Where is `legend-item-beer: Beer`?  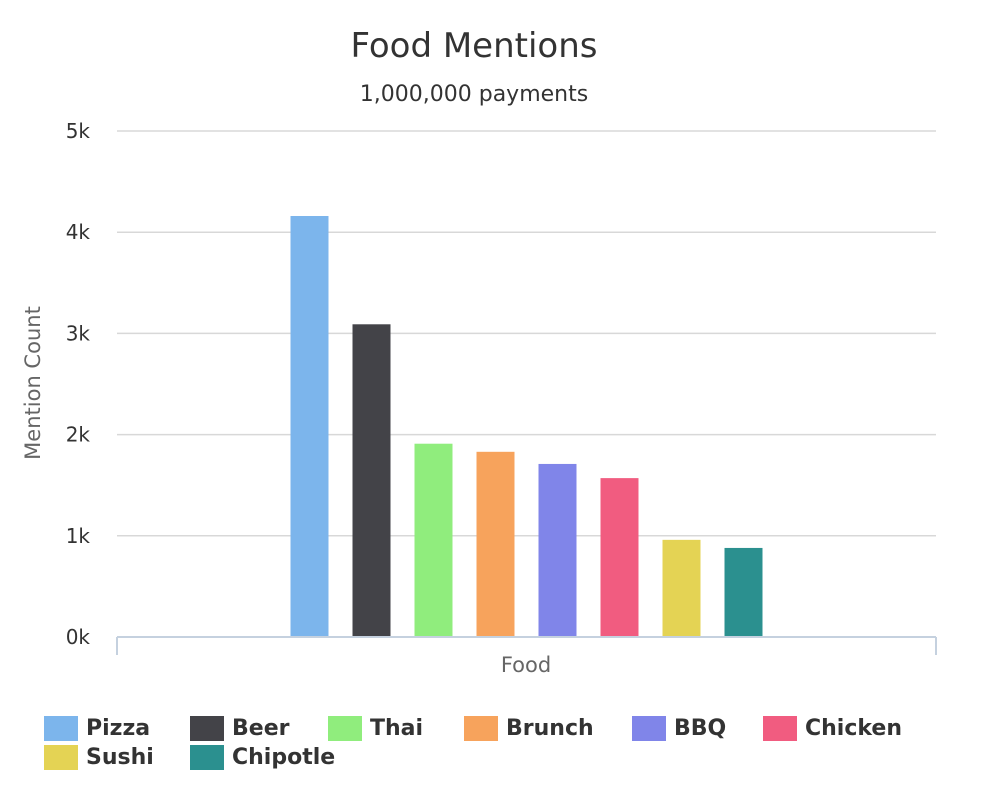
legend-item-beer: Beer is located at coordinates (239, 728).